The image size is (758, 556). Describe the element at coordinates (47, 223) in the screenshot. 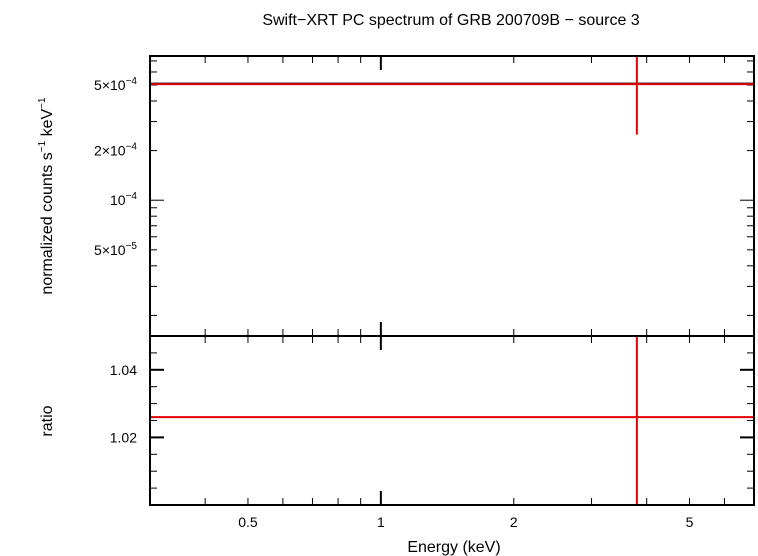

I see `top-y-axis-label-main: normalized counts s` at that location.